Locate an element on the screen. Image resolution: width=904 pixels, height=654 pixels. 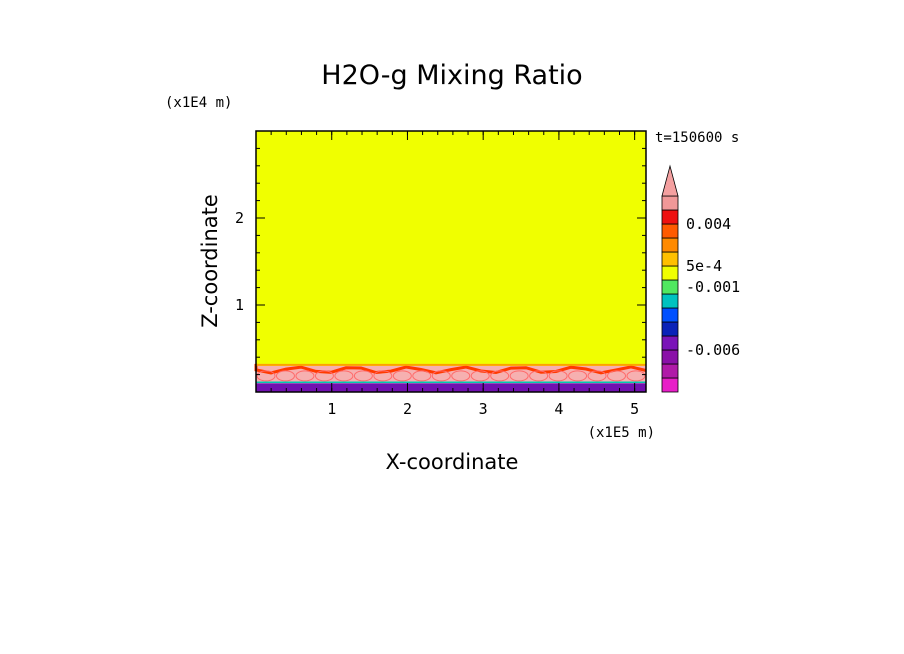
colorbar-label: 0.004 is located at coordinates (708, 224).